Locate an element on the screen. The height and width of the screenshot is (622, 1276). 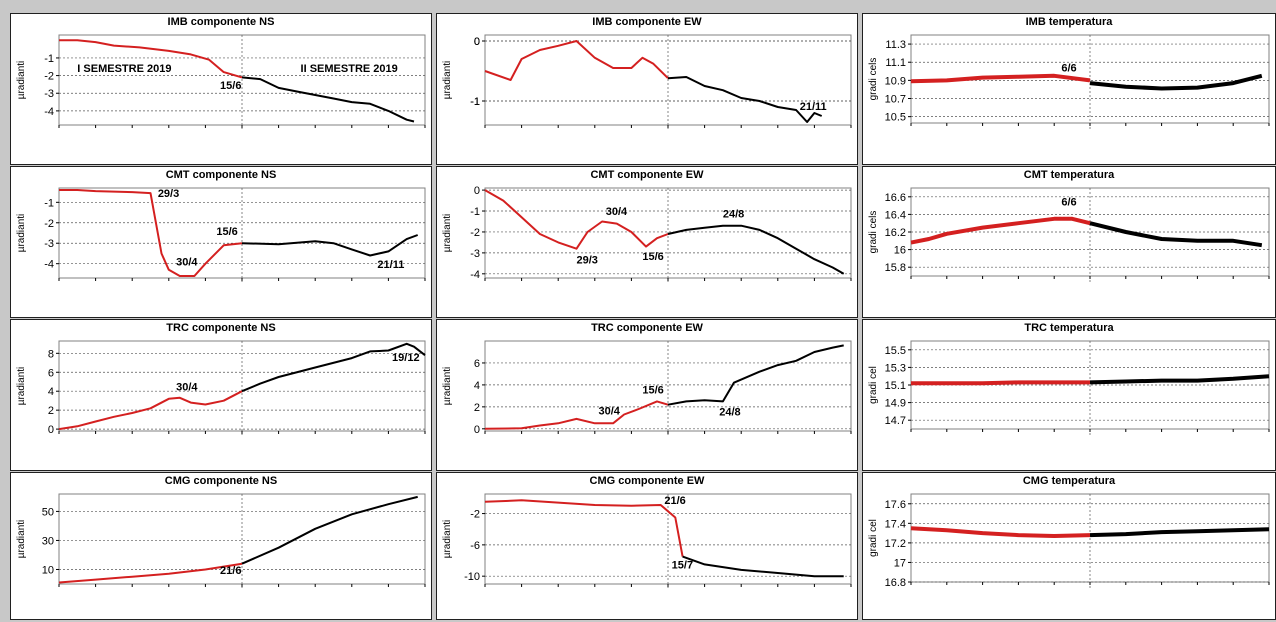
annotation-label: 15/7 is located at coordinates (682, 565).